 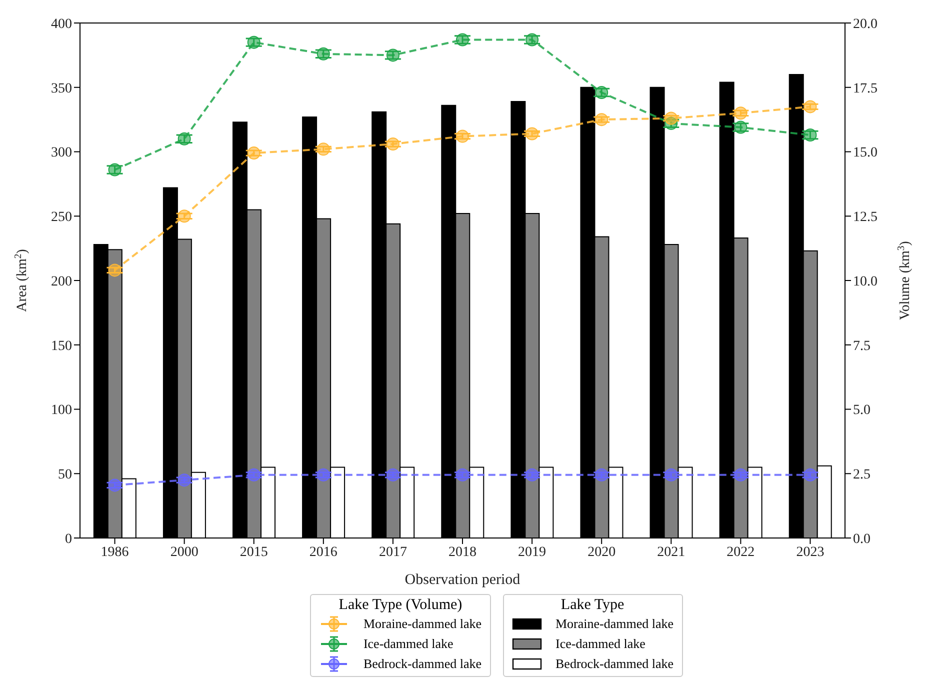 I want to click on y2-tick-label: 7.5, so click(x=861, y=346).